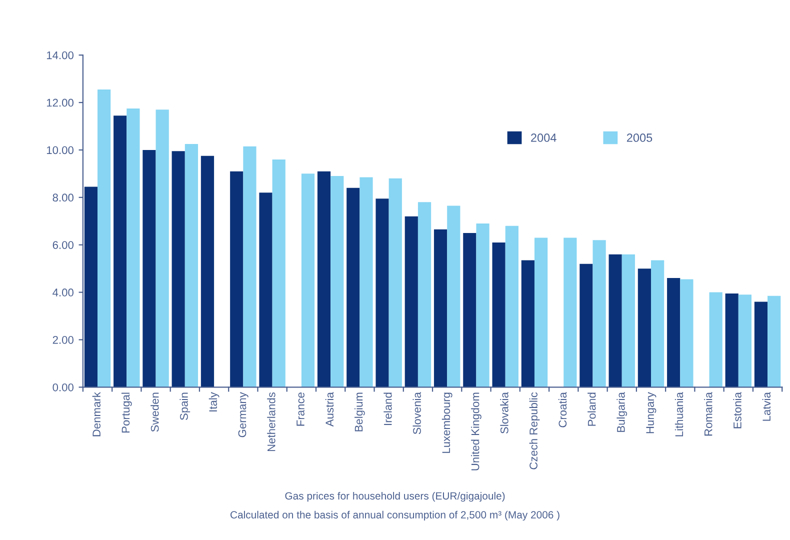 This screenshot has height=540, width=790. I want to click on y-tick-label: 4.00, so click(63, 292).